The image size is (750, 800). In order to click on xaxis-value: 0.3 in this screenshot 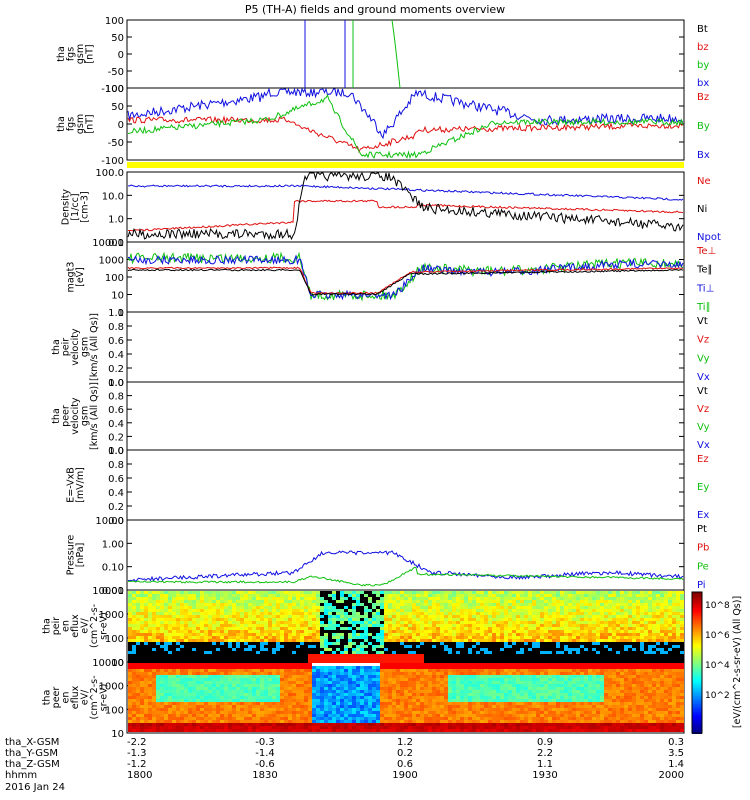, I will do `click(676, 742)`.